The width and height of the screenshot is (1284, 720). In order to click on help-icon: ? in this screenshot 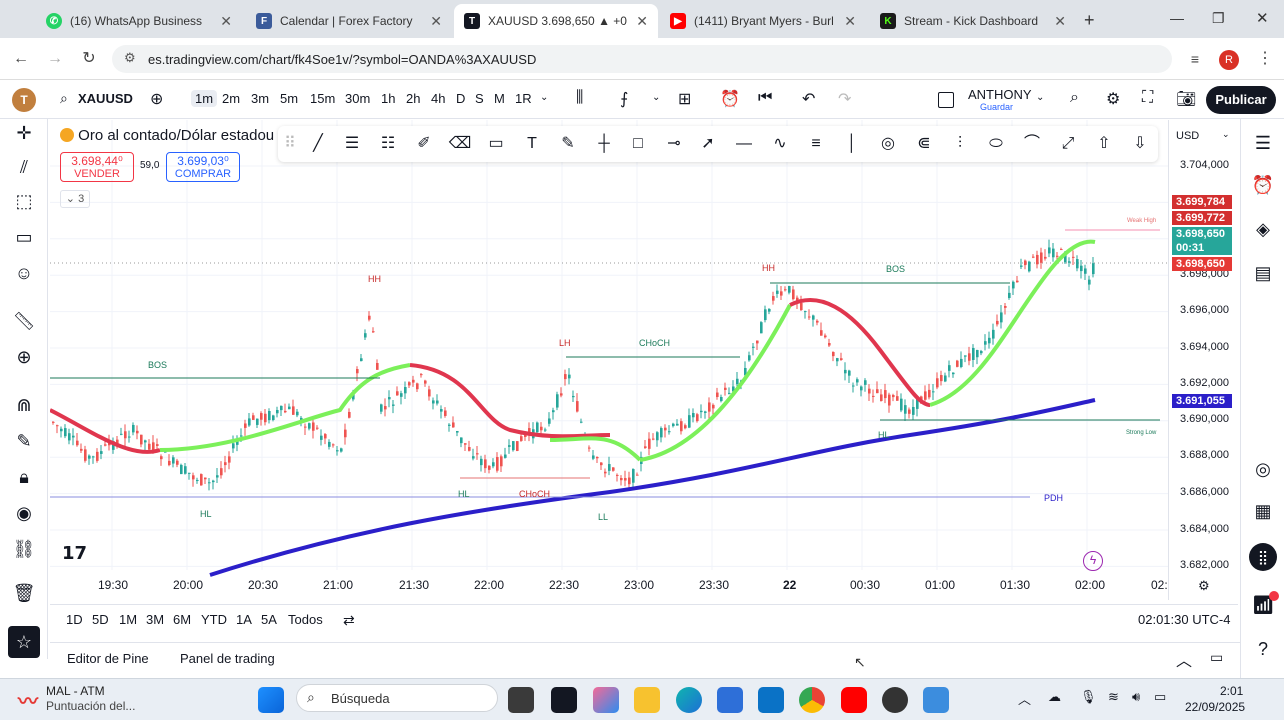, I will do `click(1262, 649)`.